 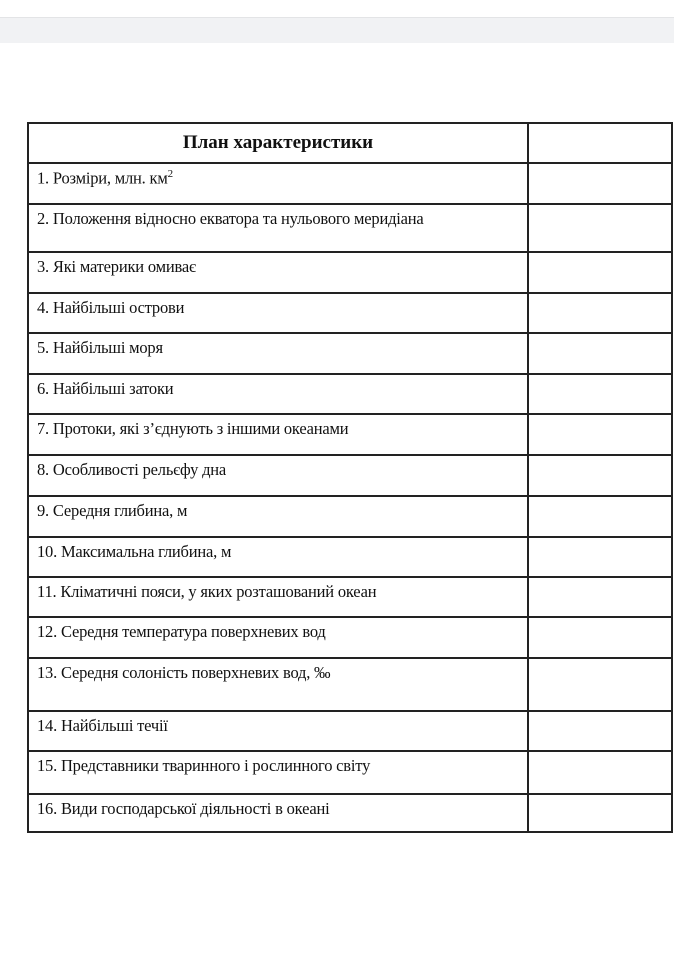 What do you see at coordinates (278, 183) in the screenshot?
I see `row-label: 1. Розміри, млн. км2` at bounding box center [278, 183].